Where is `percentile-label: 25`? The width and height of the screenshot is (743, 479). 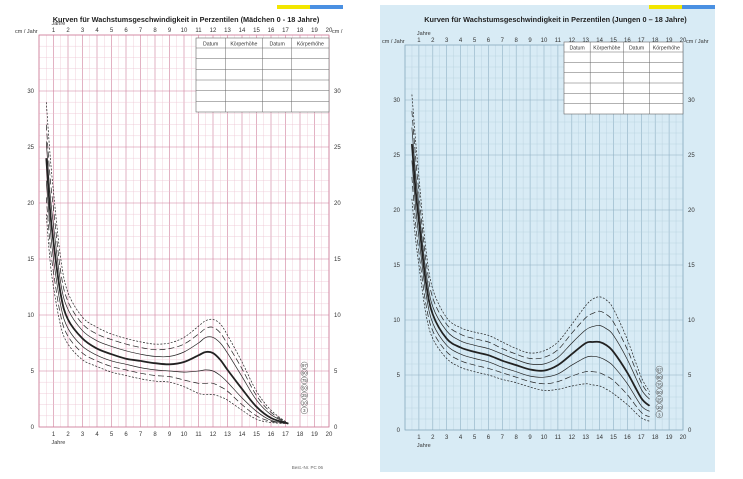 percentile-label: 25 is located at coordinates (659, 399).